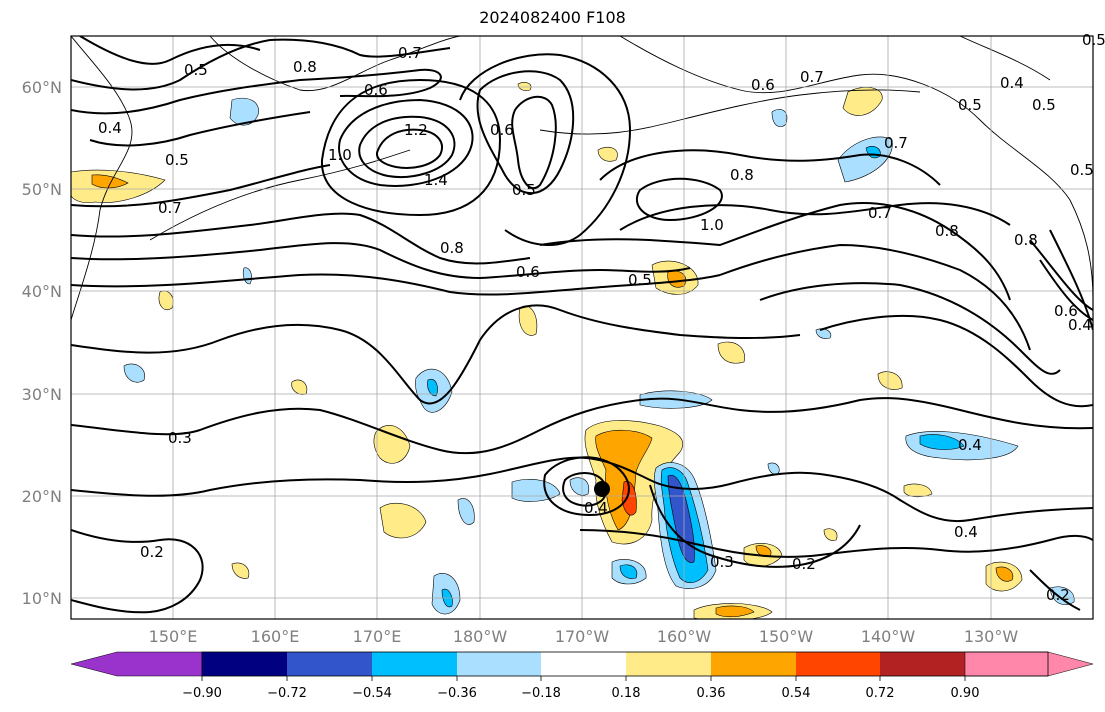 The width and height of the screenshot is (1105, 712). Describe the element at coordinates (796, 693) in the screenshot. I see `colorbar-tick-label: 0.54` at that location.